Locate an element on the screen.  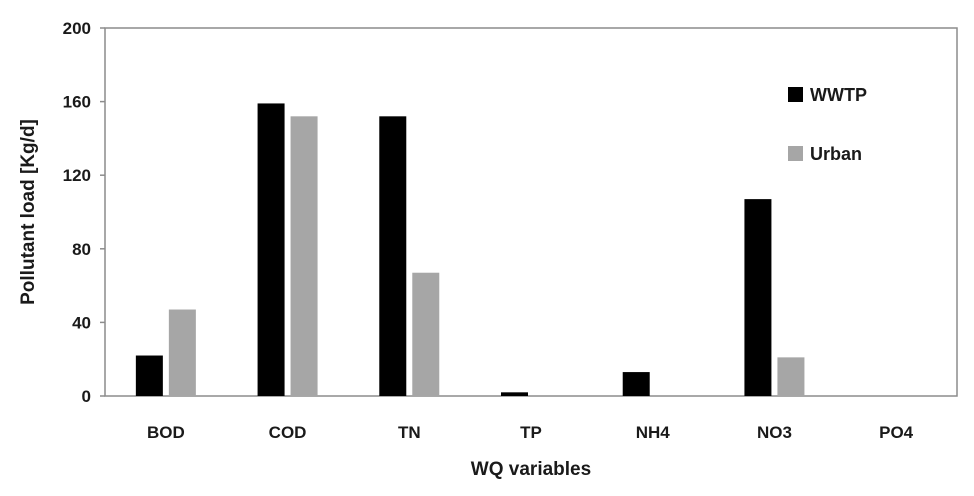
y-axis-ticks: 0 40 80 120 160 200 is located at coordinates (84, 212).